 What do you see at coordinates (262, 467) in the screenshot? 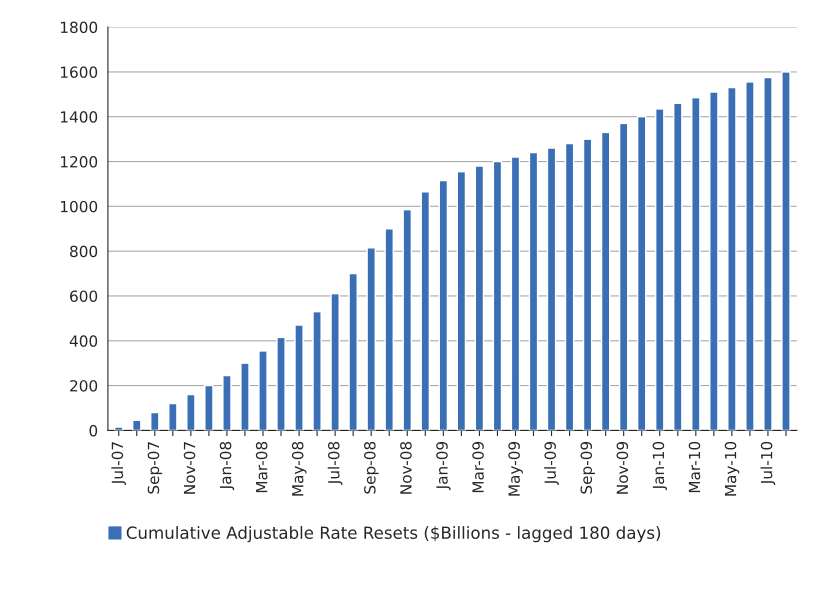
I see `x-tick-label: Mar-08` at bounding box center [262, 467].